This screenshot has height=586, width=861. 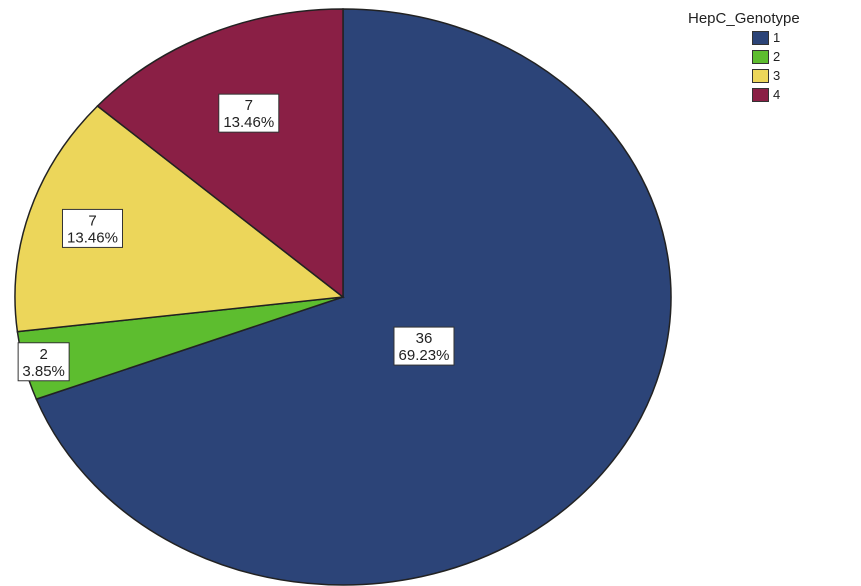 What do you see at coordinates (43, 371) in the screenshot?
I see `slice-percent-label: 3.85%` at bounding box center [43, 371].